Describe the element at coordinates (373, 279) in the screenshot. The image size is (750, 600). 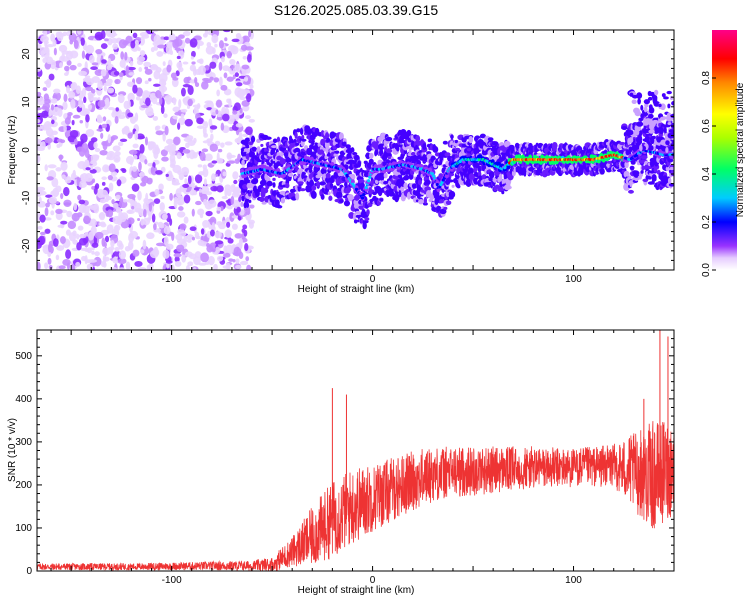
I see `x-tick-label: 0` at that location.